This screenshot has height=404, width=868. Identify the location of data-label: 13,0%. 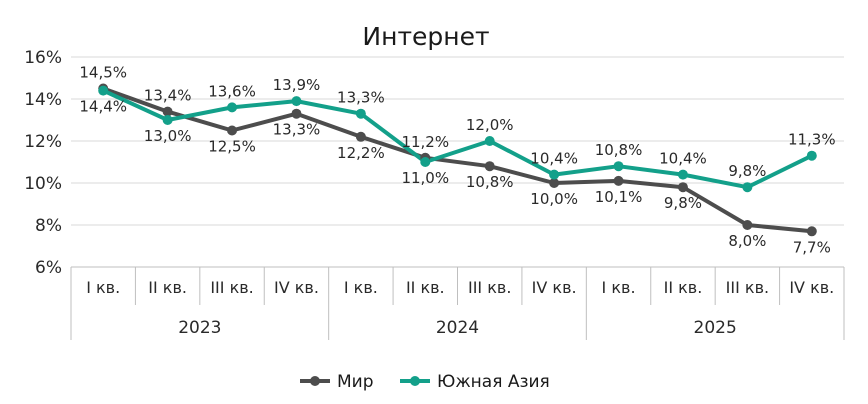
(168, 136).